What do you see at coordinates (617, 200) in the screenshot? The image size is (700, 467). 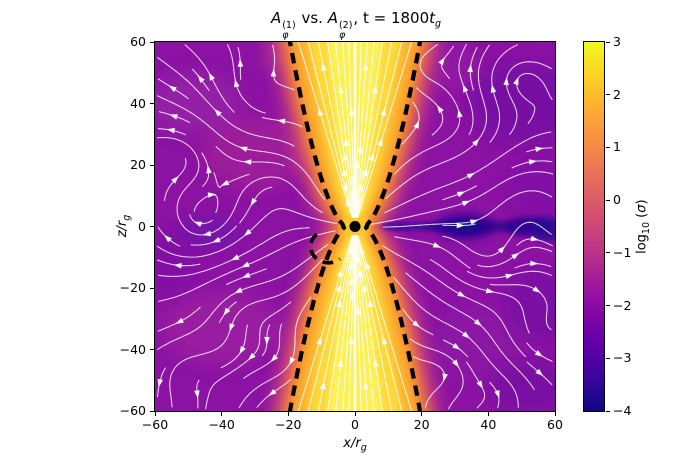 I see `colorbar-tick-label: 0` at bounding box center [617, 200].